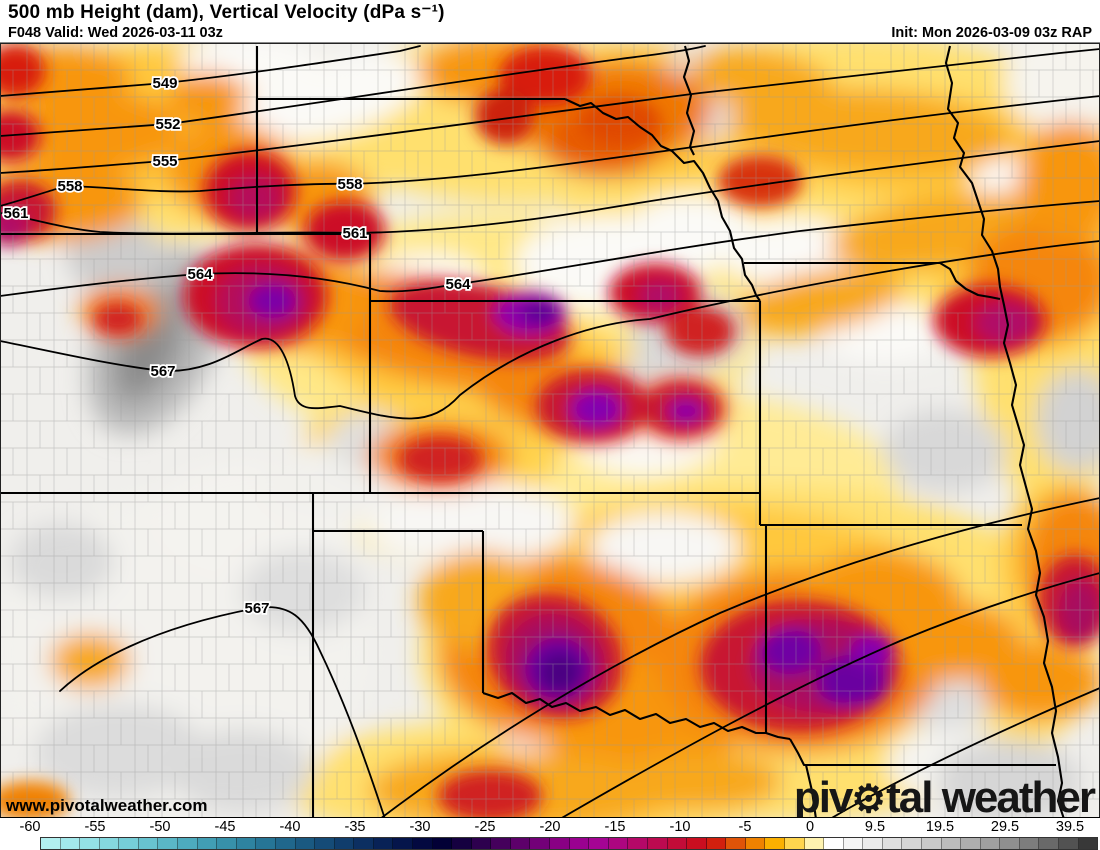 The image size is (1100, 850). What do you see at coordinates (940, 827) in the screenshot?
I see `colorbar-tick-label: 19.5` at bounding box center [940, 827].